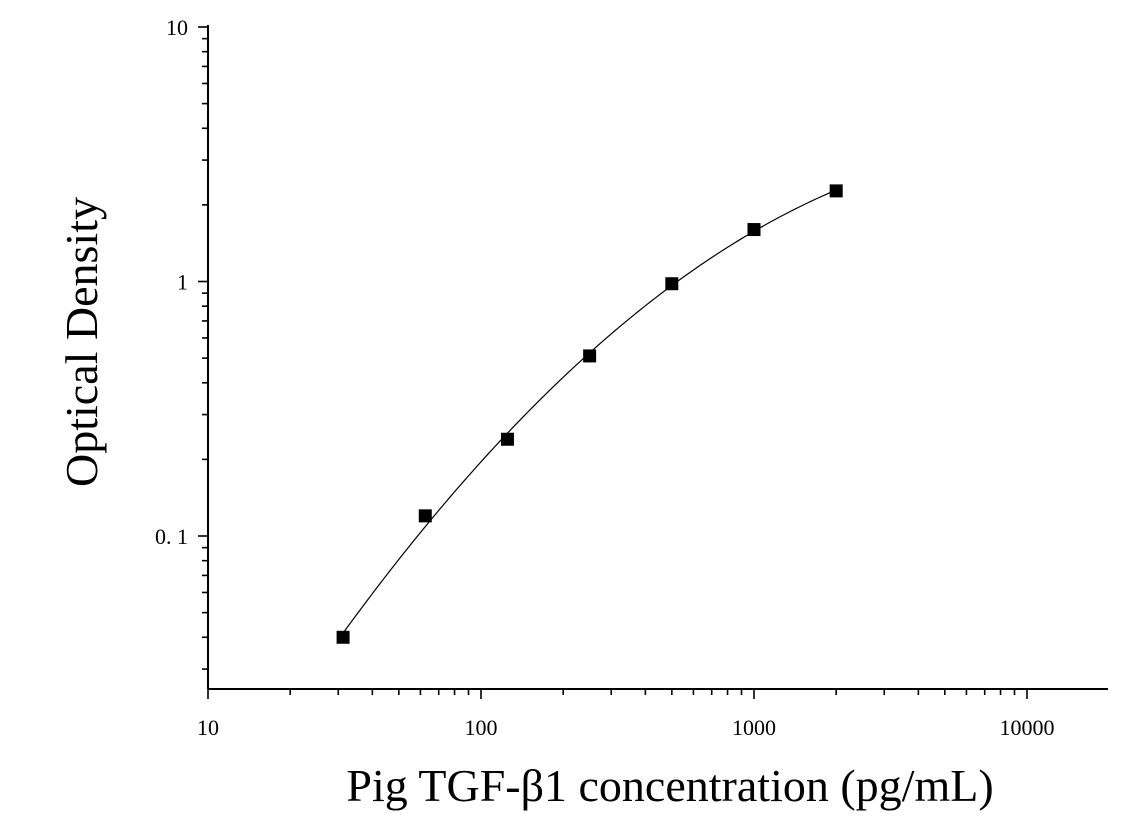 This screenshot has height=819, width=1144. What do you see at coordinates (481, 727) in the screenshot?
I see `x-tick-label: 100` at bounding box center [481, 727].